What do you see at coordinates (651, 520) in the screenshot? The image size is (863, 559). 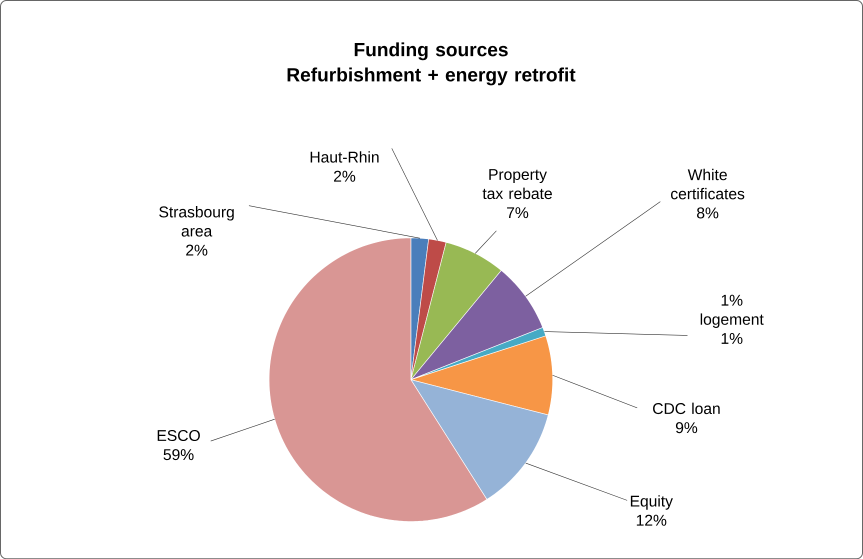 I see `data-label: 12%` at bounding box center [651, 520].